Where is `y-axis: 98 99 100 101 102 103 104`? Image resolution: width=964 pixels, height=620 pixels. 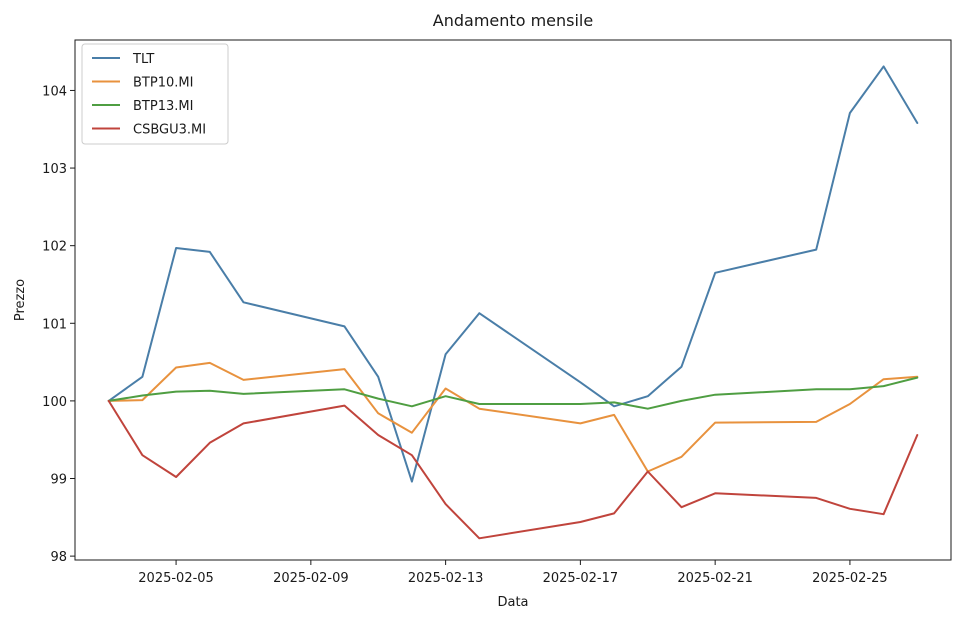 y-axis: 98 99 100 101 102 103 104 is located at coordinates (58, 324).